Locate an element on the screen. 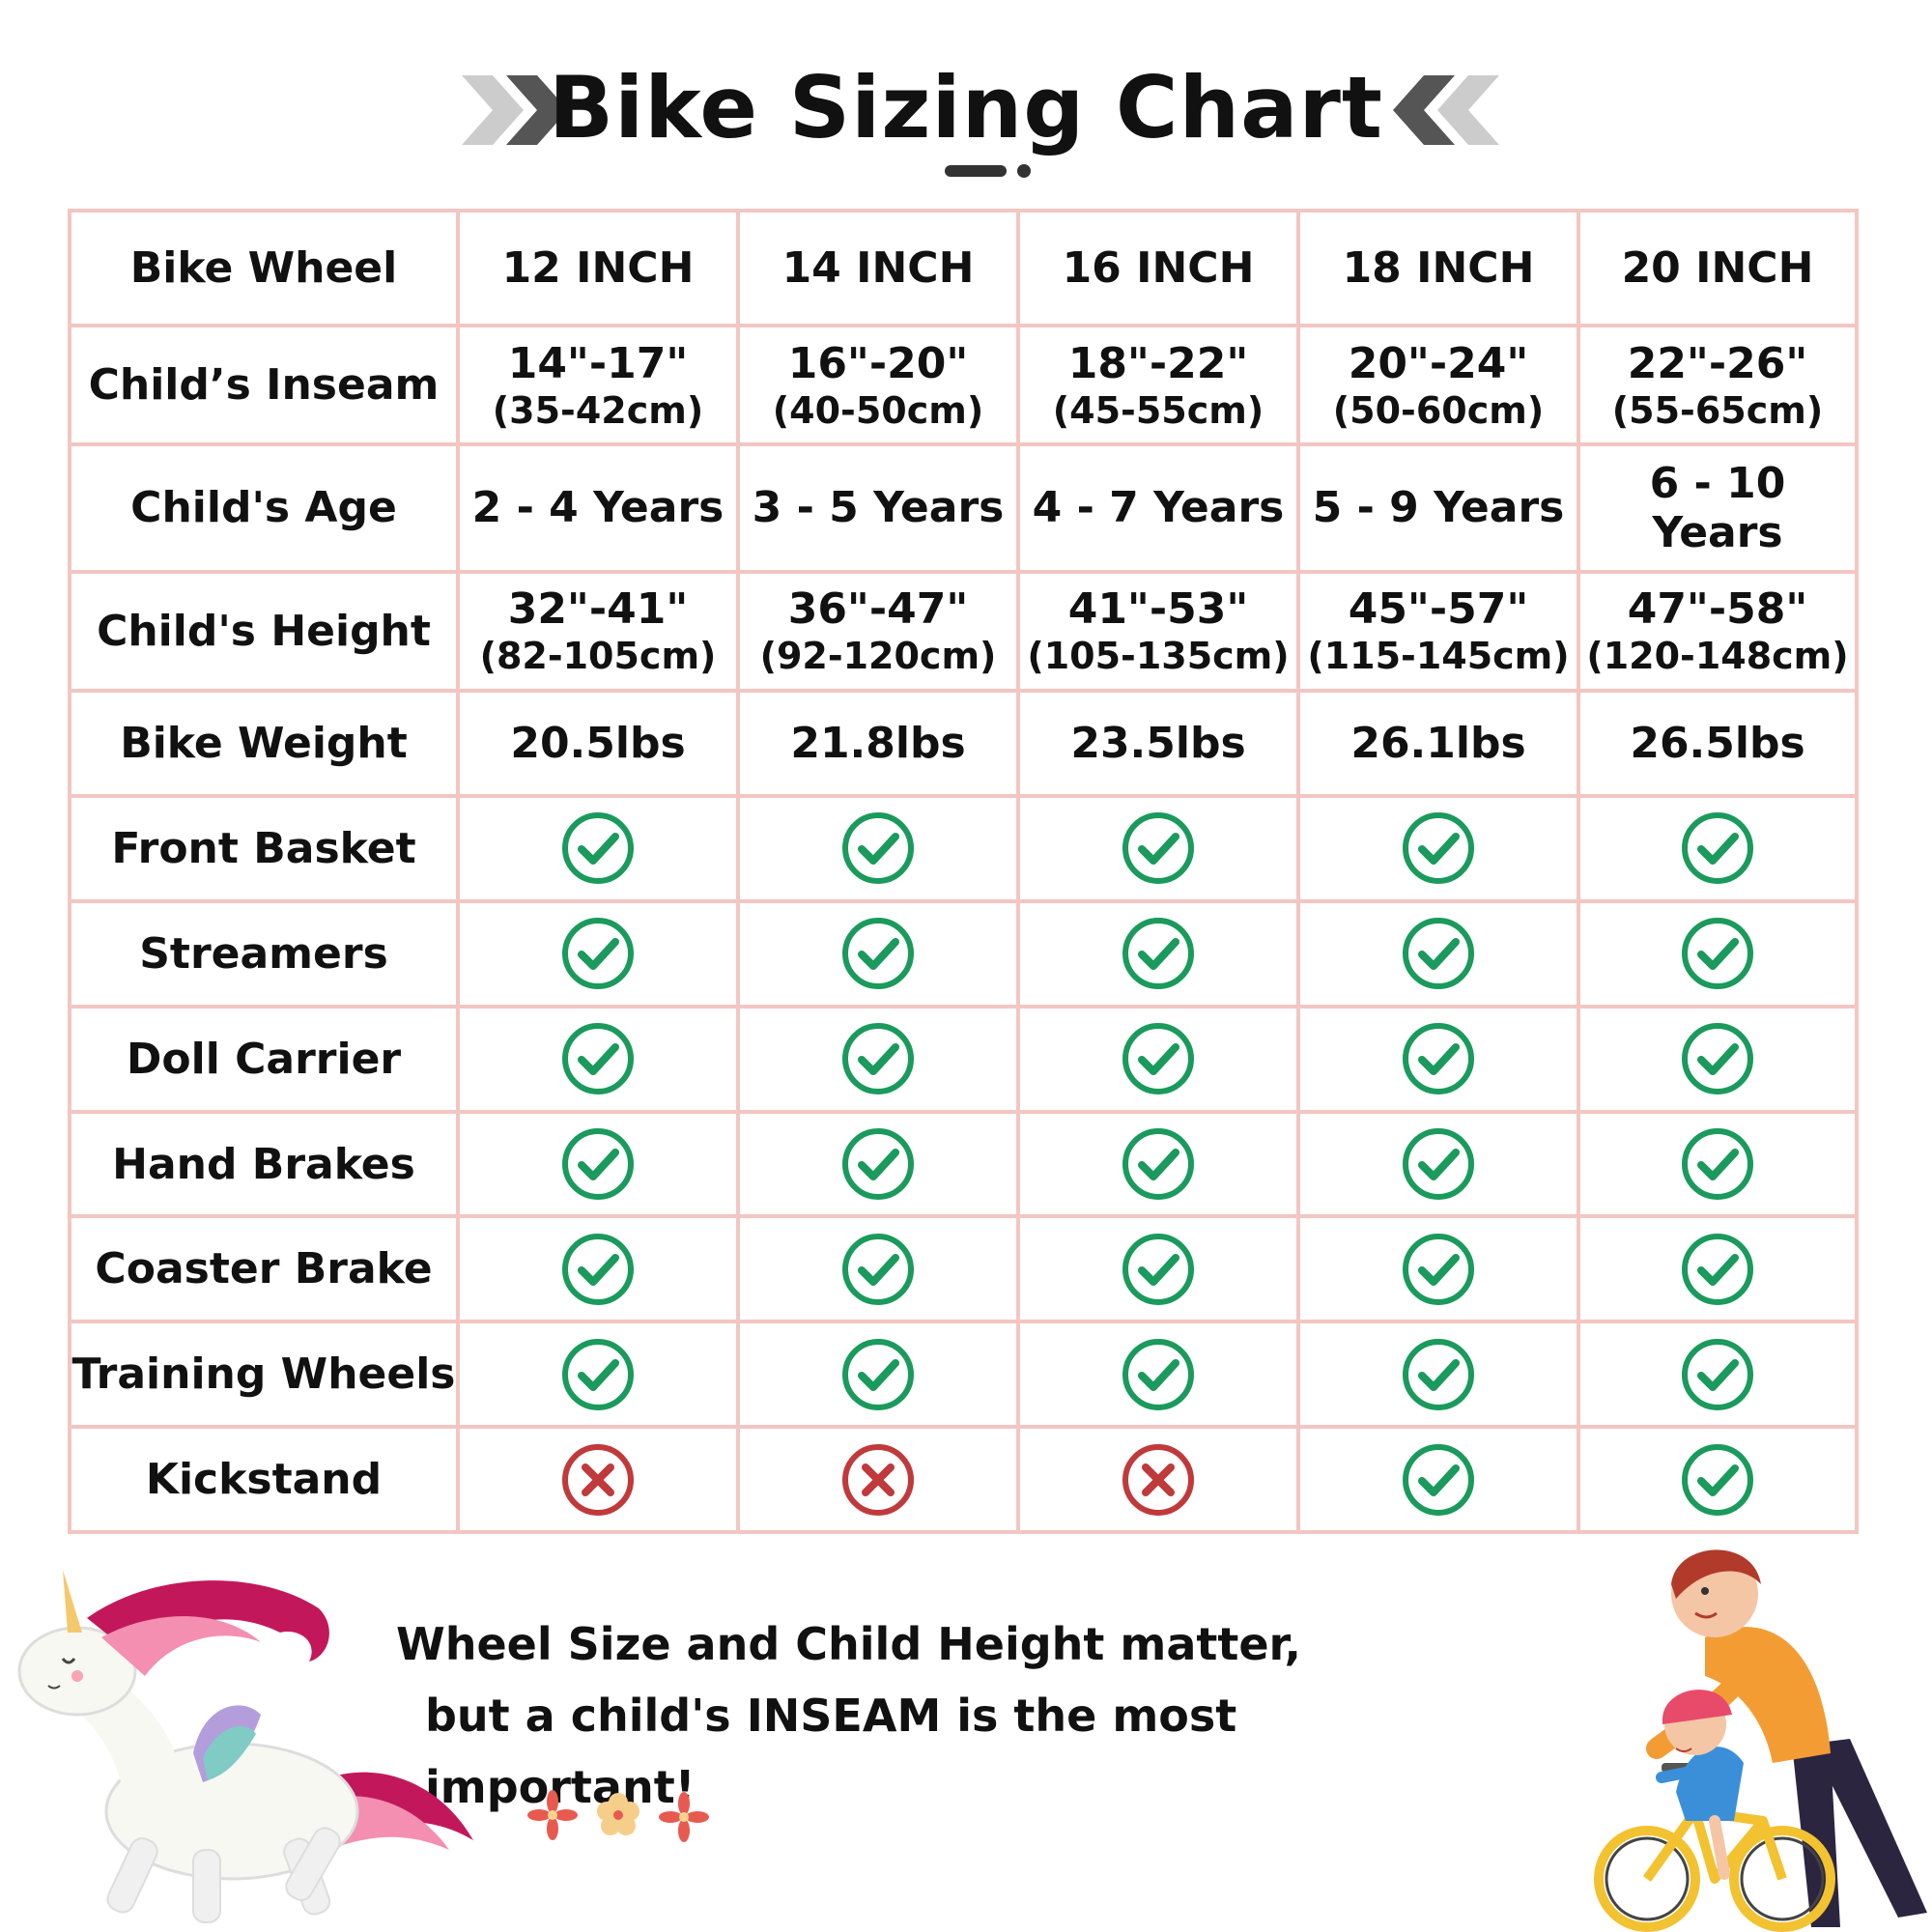  table-cell: 4 - 7 Years is located at coordinates (1158, 508).